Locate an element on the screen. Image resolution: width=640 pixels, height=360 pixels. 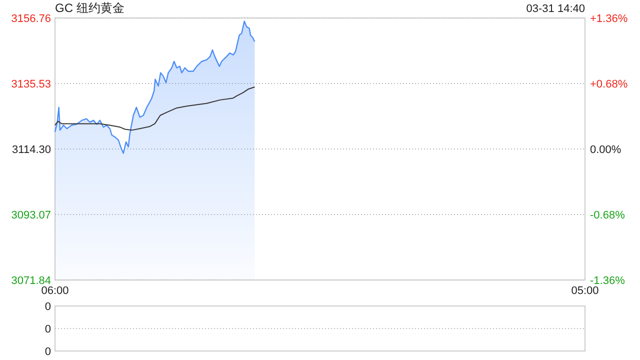
y2-tick-label: +1.36% is located at coordinates (609, 19).